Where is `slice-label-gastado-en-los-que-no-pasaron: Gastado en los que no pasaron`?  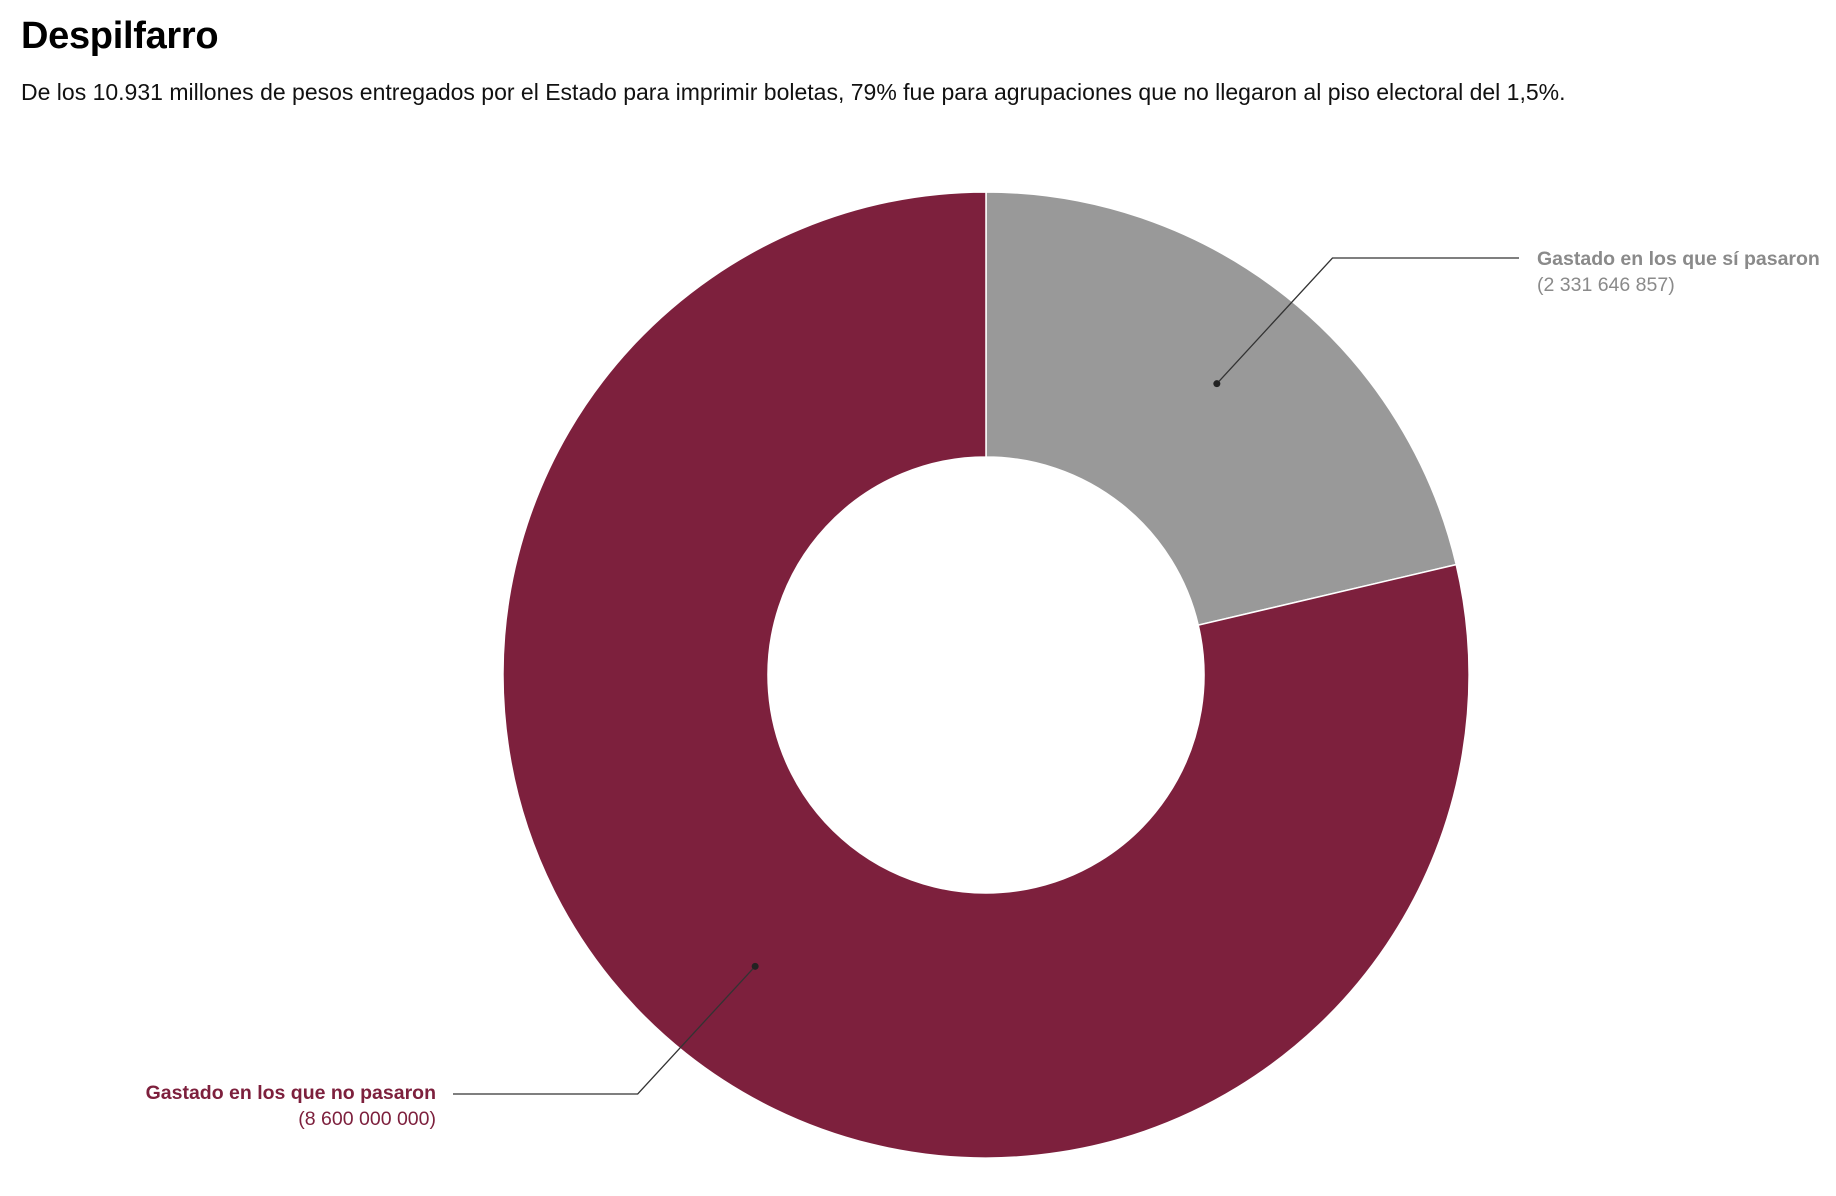
slice-label-gastado-en-los-que-no-pasaron: Gastado en los que no pasaron is located at coordinates (291, 1093).